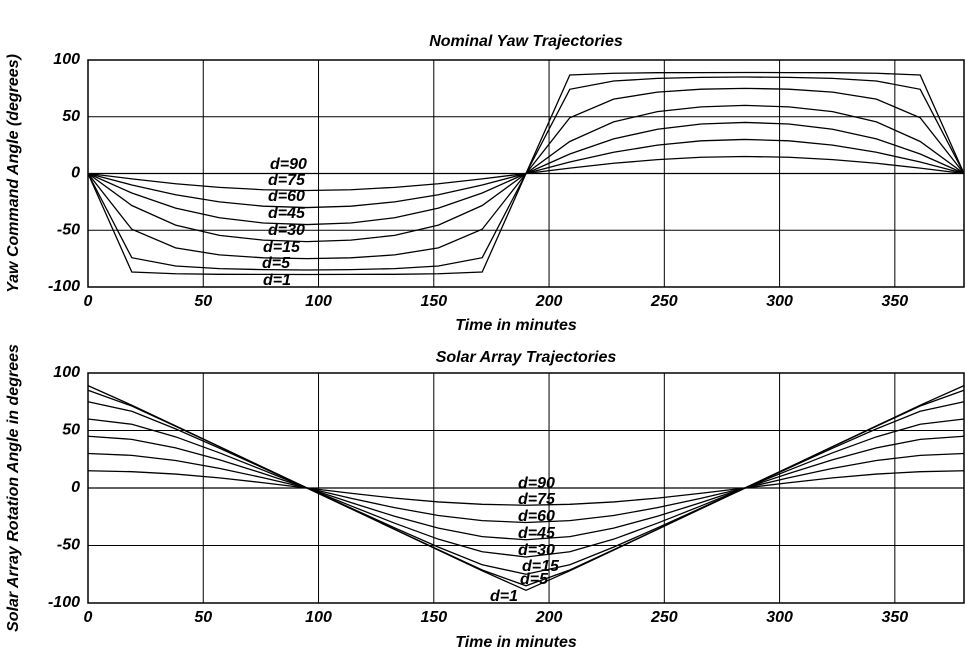  I want to click on chart-title: Solar Array Trajectories, so click(526, 357).